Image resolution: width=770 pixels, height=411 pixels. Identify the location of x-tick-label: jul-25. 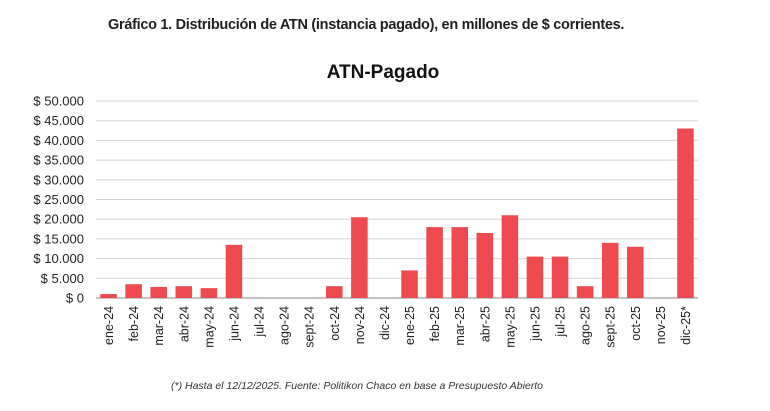
(561, 322).